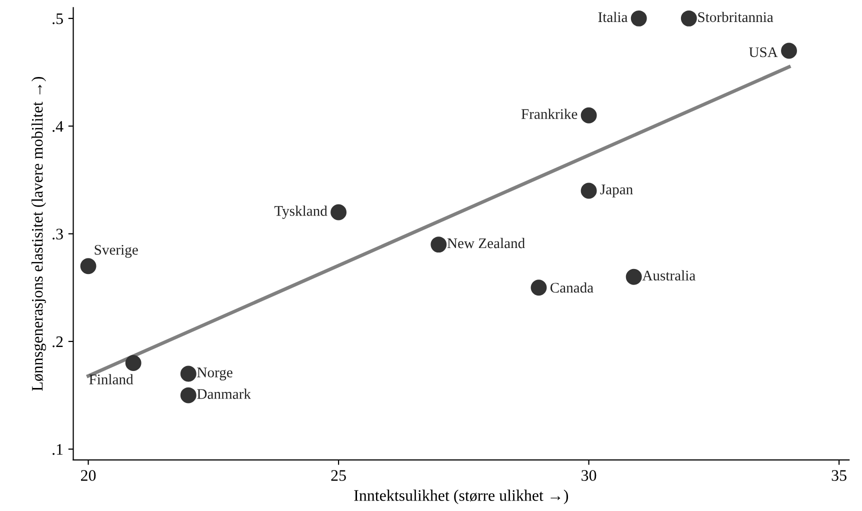  Describe the element at coordinates (486, 243) in the screenshot. I see `annotation: New Zealand` at that location.